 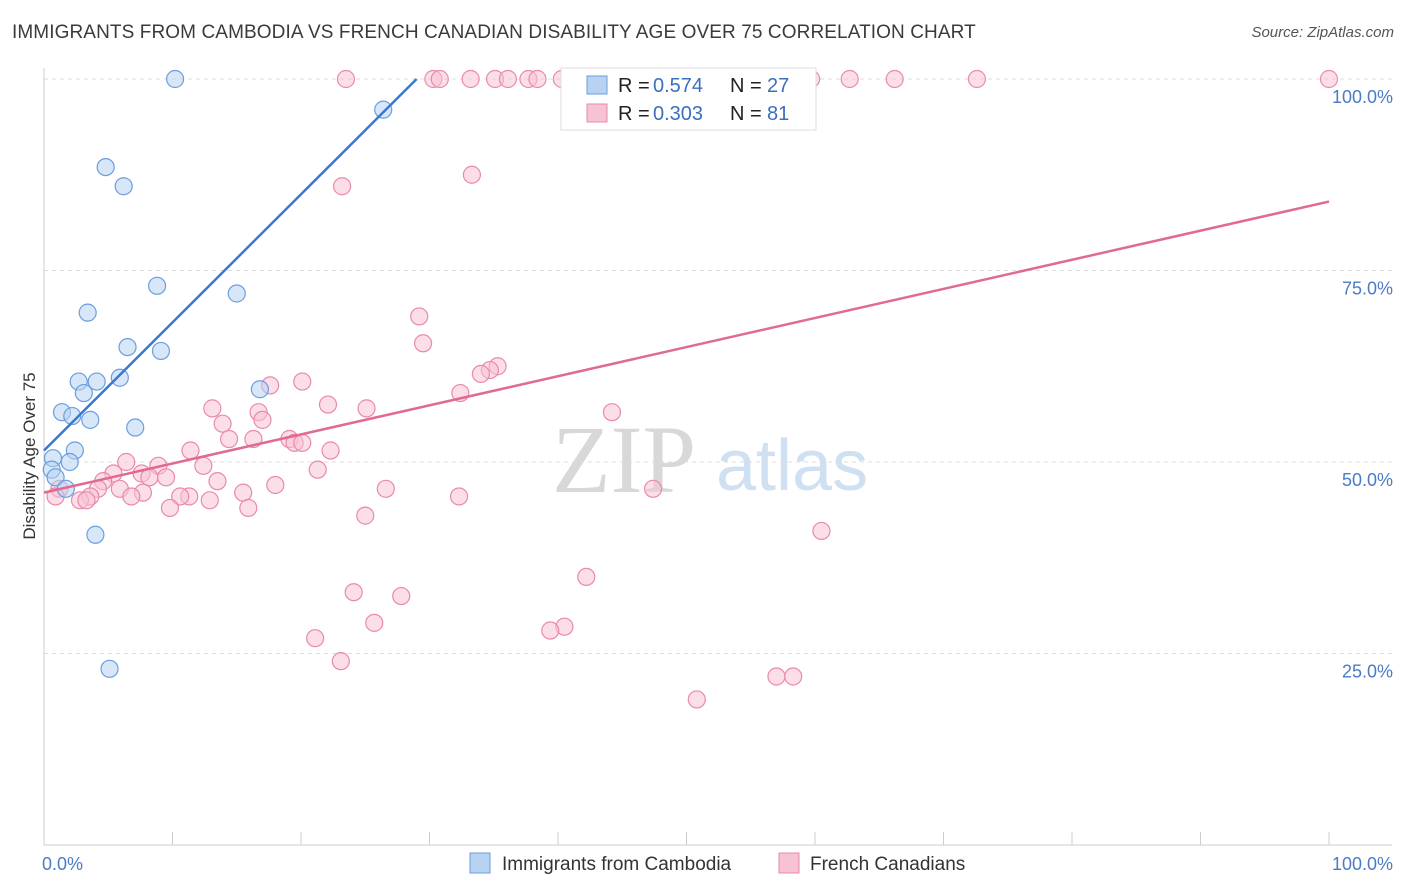 What do you see at coordinates (792, 466) in the screenshot?
I see `watermark-atlas: atlas` at bounding box center [792, 466].